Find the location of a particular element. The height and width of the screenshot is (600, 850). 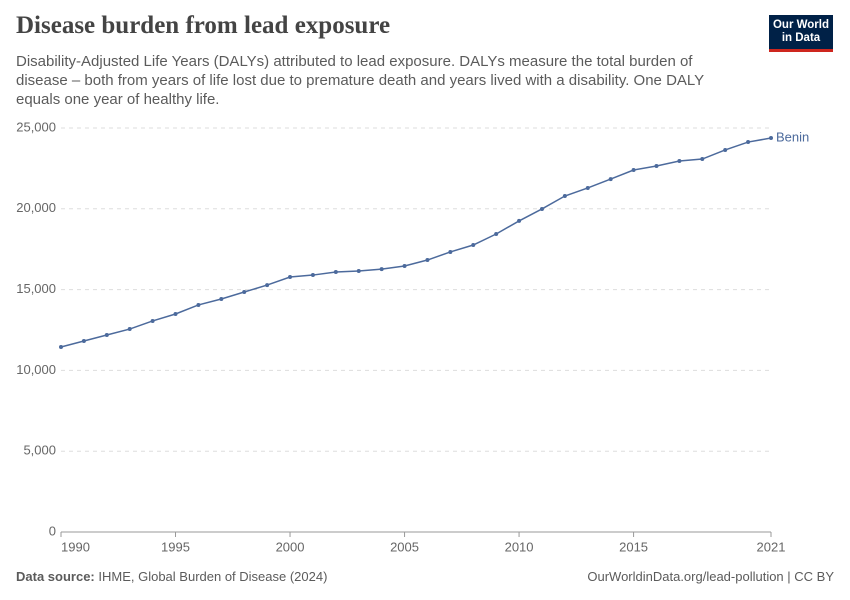

y-tick-label: 0 is located at coordinates (52, 530).